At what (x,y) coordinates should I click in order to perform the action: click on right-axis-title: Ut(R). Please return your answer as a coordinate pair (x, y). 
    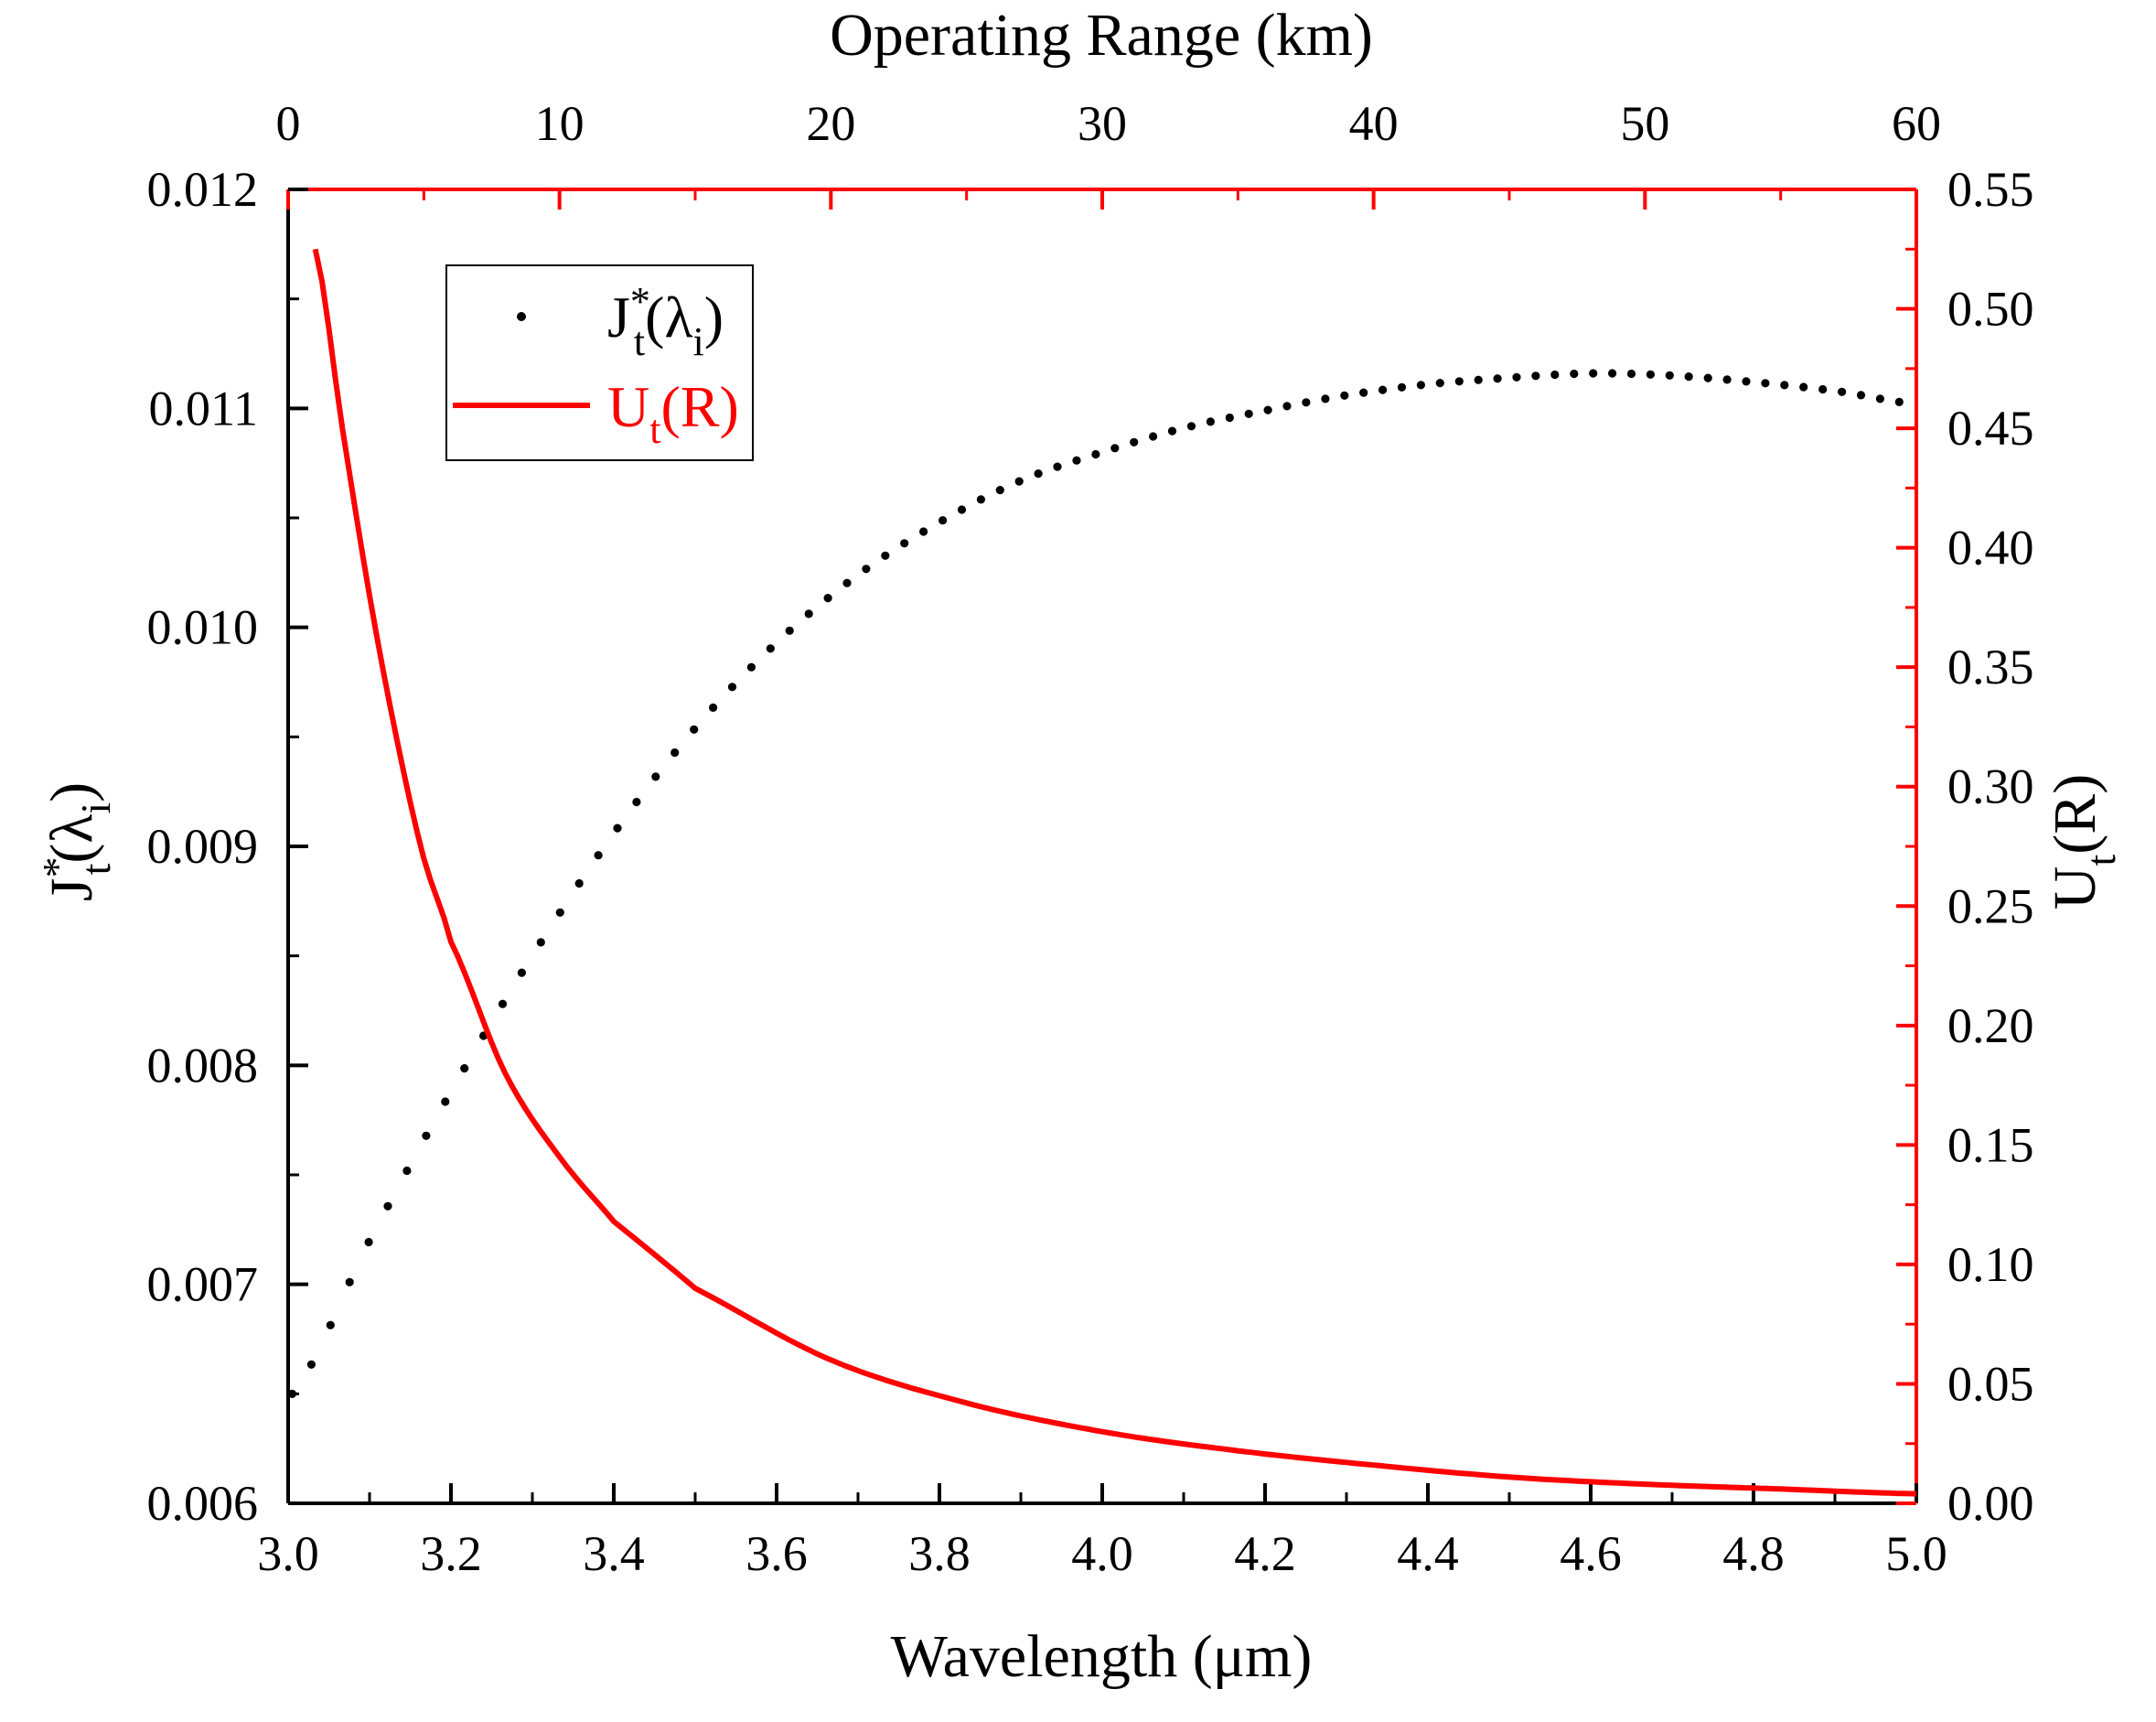
    Looking at the image, I should click on (2083, 841).